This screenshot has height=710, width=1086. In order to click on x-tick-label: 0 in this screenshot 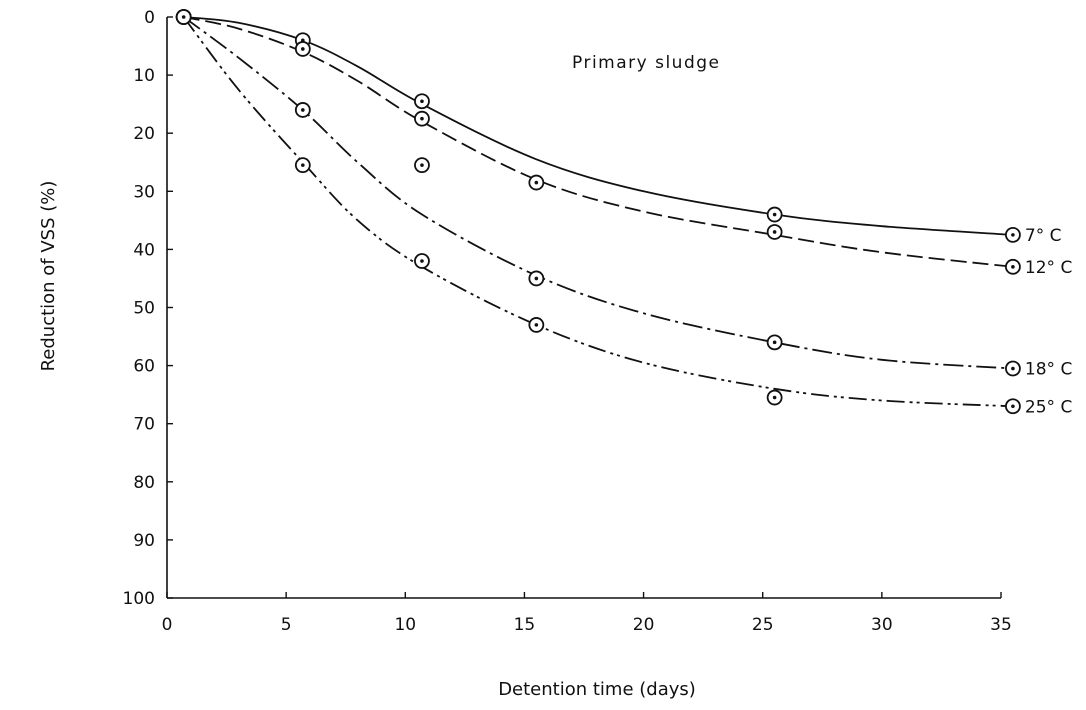, I will do `click(167, 625)`.